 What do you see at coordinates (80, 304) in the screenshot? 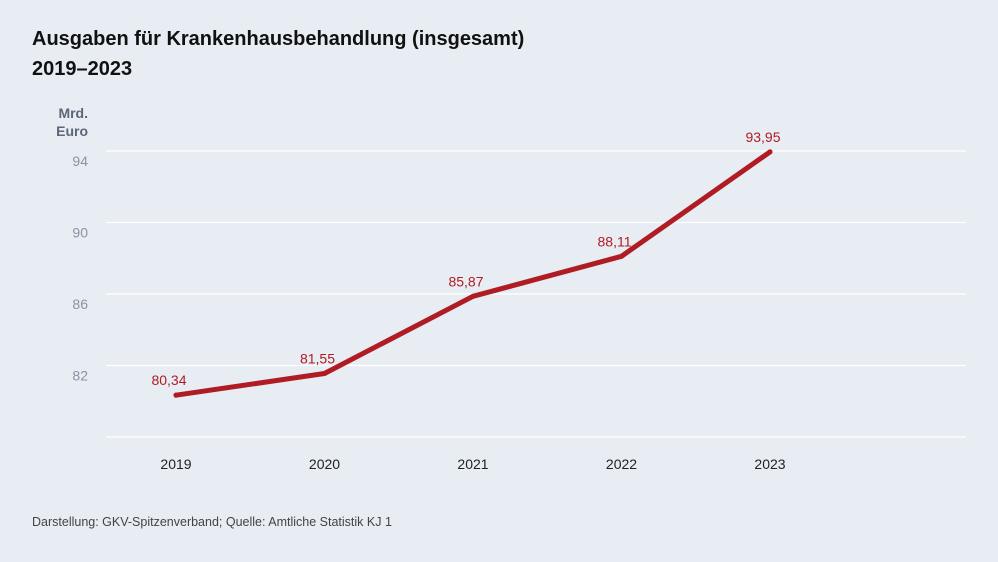
I see `y-tick-label: 86` at bounding box center [80, 304].